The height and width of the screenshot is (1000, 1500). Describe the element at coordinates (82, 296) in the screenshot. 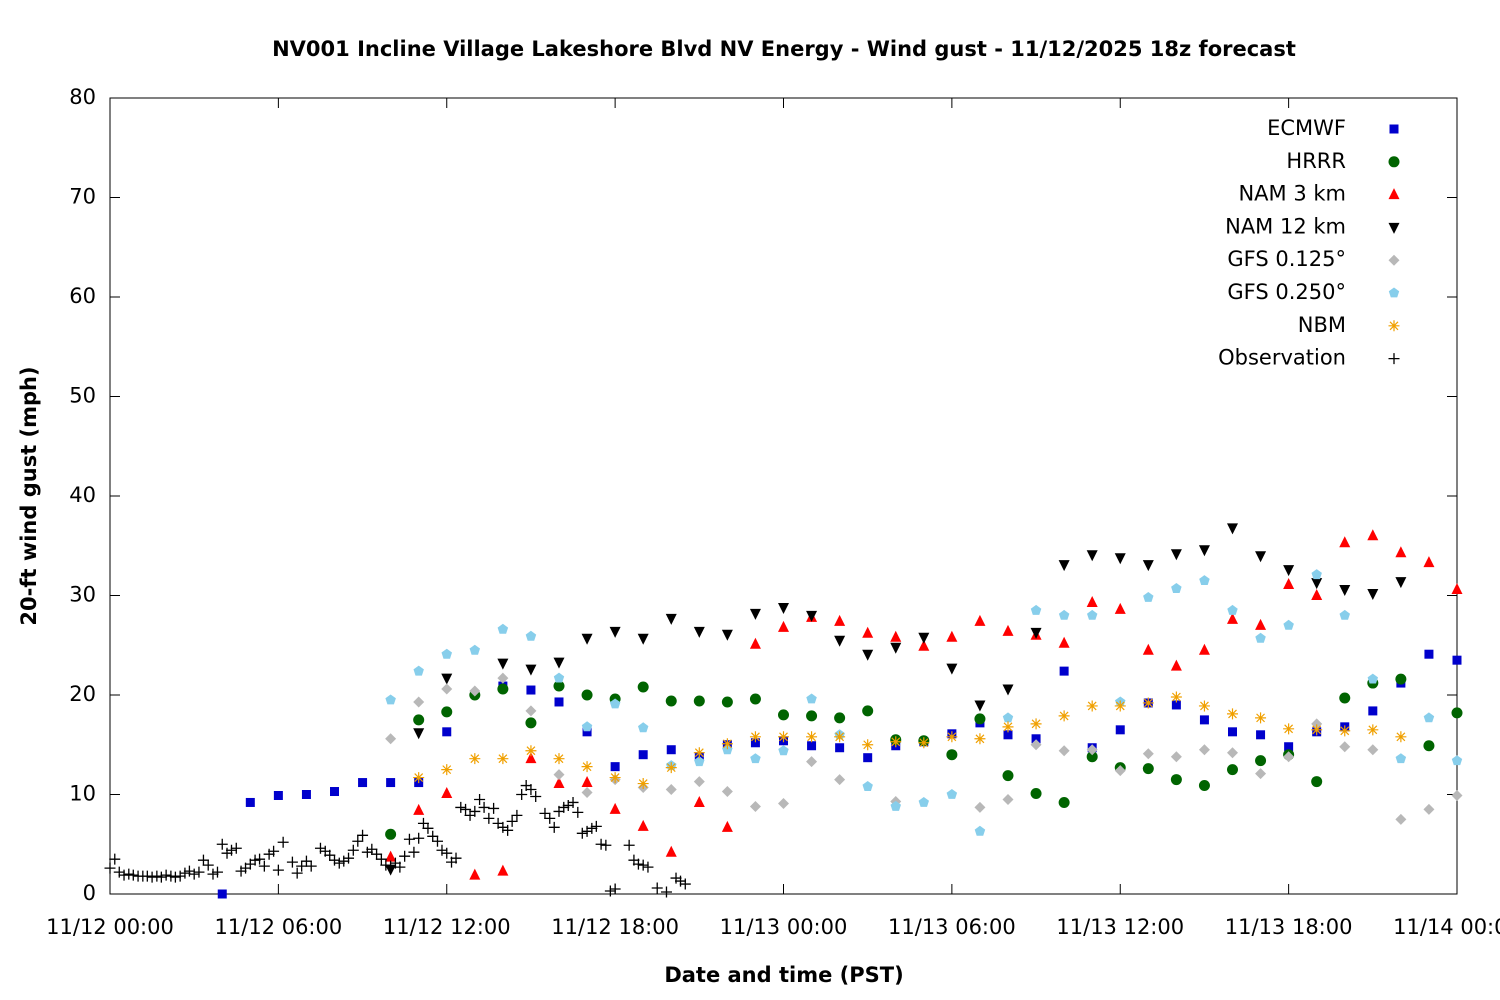

I see `y-tick-label: 60` at that location.